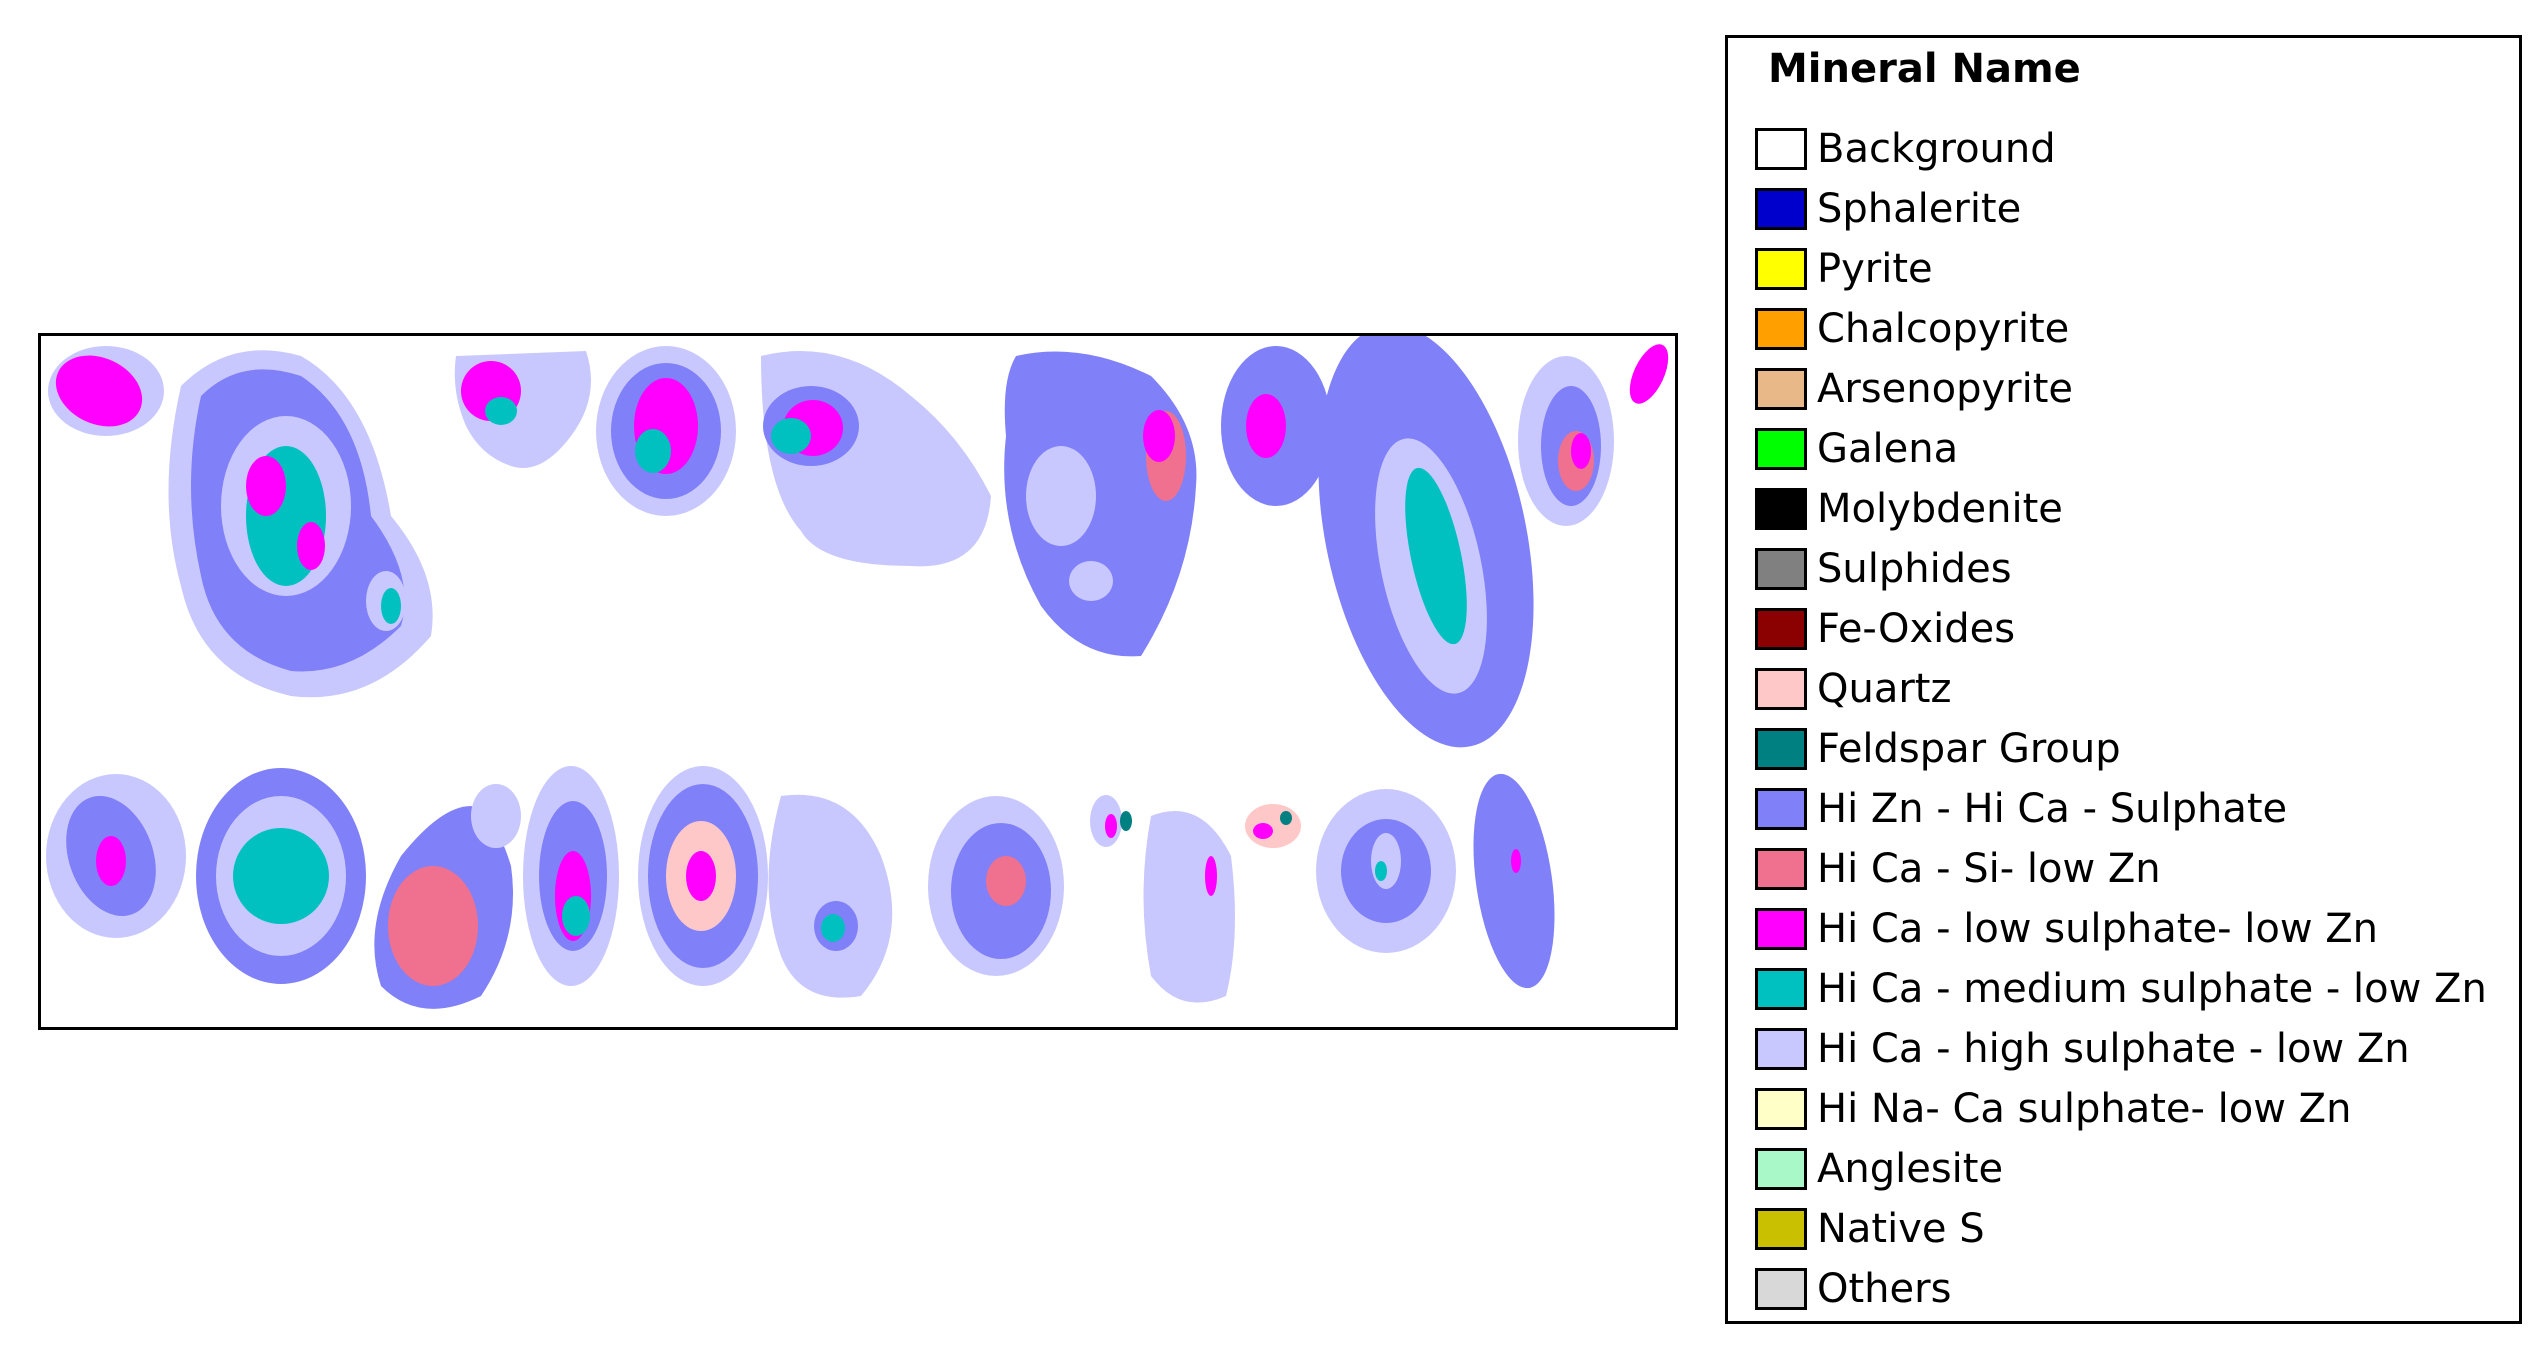  Describe the element at coordinates (2113, 1049) in the screenshot. I see `legend-label: Hi Ca - high sulphate - low Zn` at that location.